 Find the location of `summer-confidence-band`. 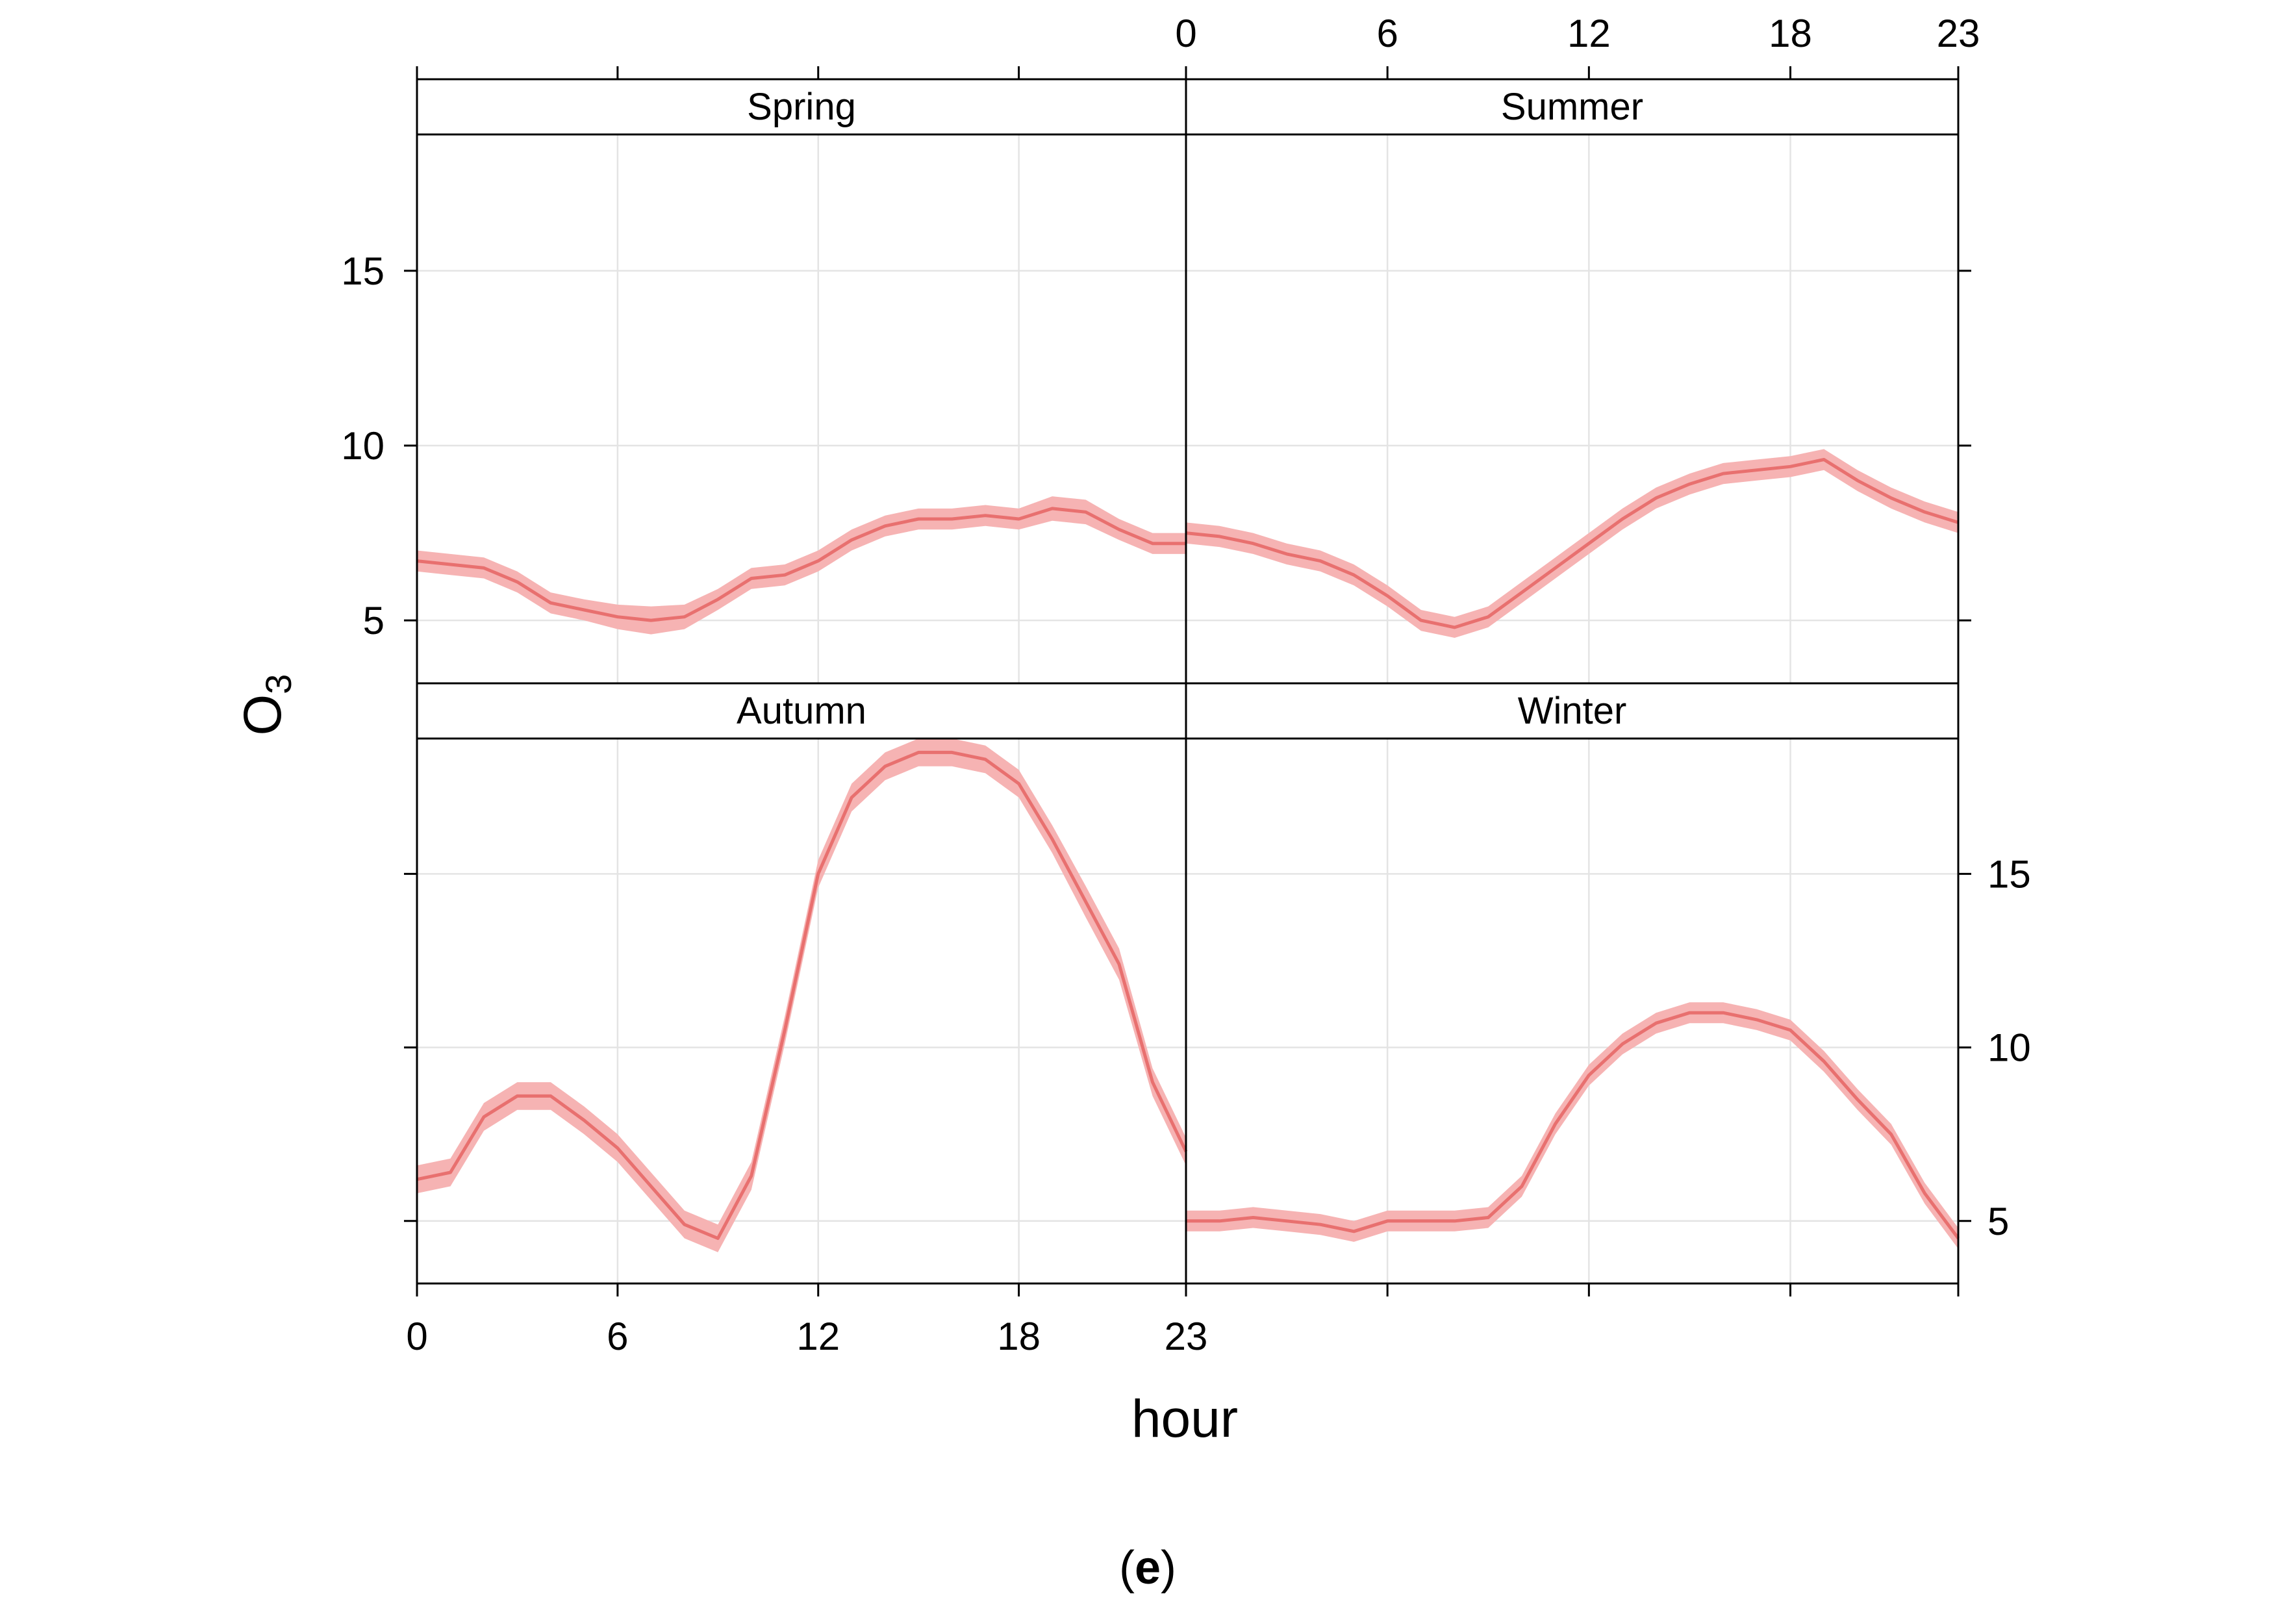

summer-confidence-band is located at coordinates (1572, 544).